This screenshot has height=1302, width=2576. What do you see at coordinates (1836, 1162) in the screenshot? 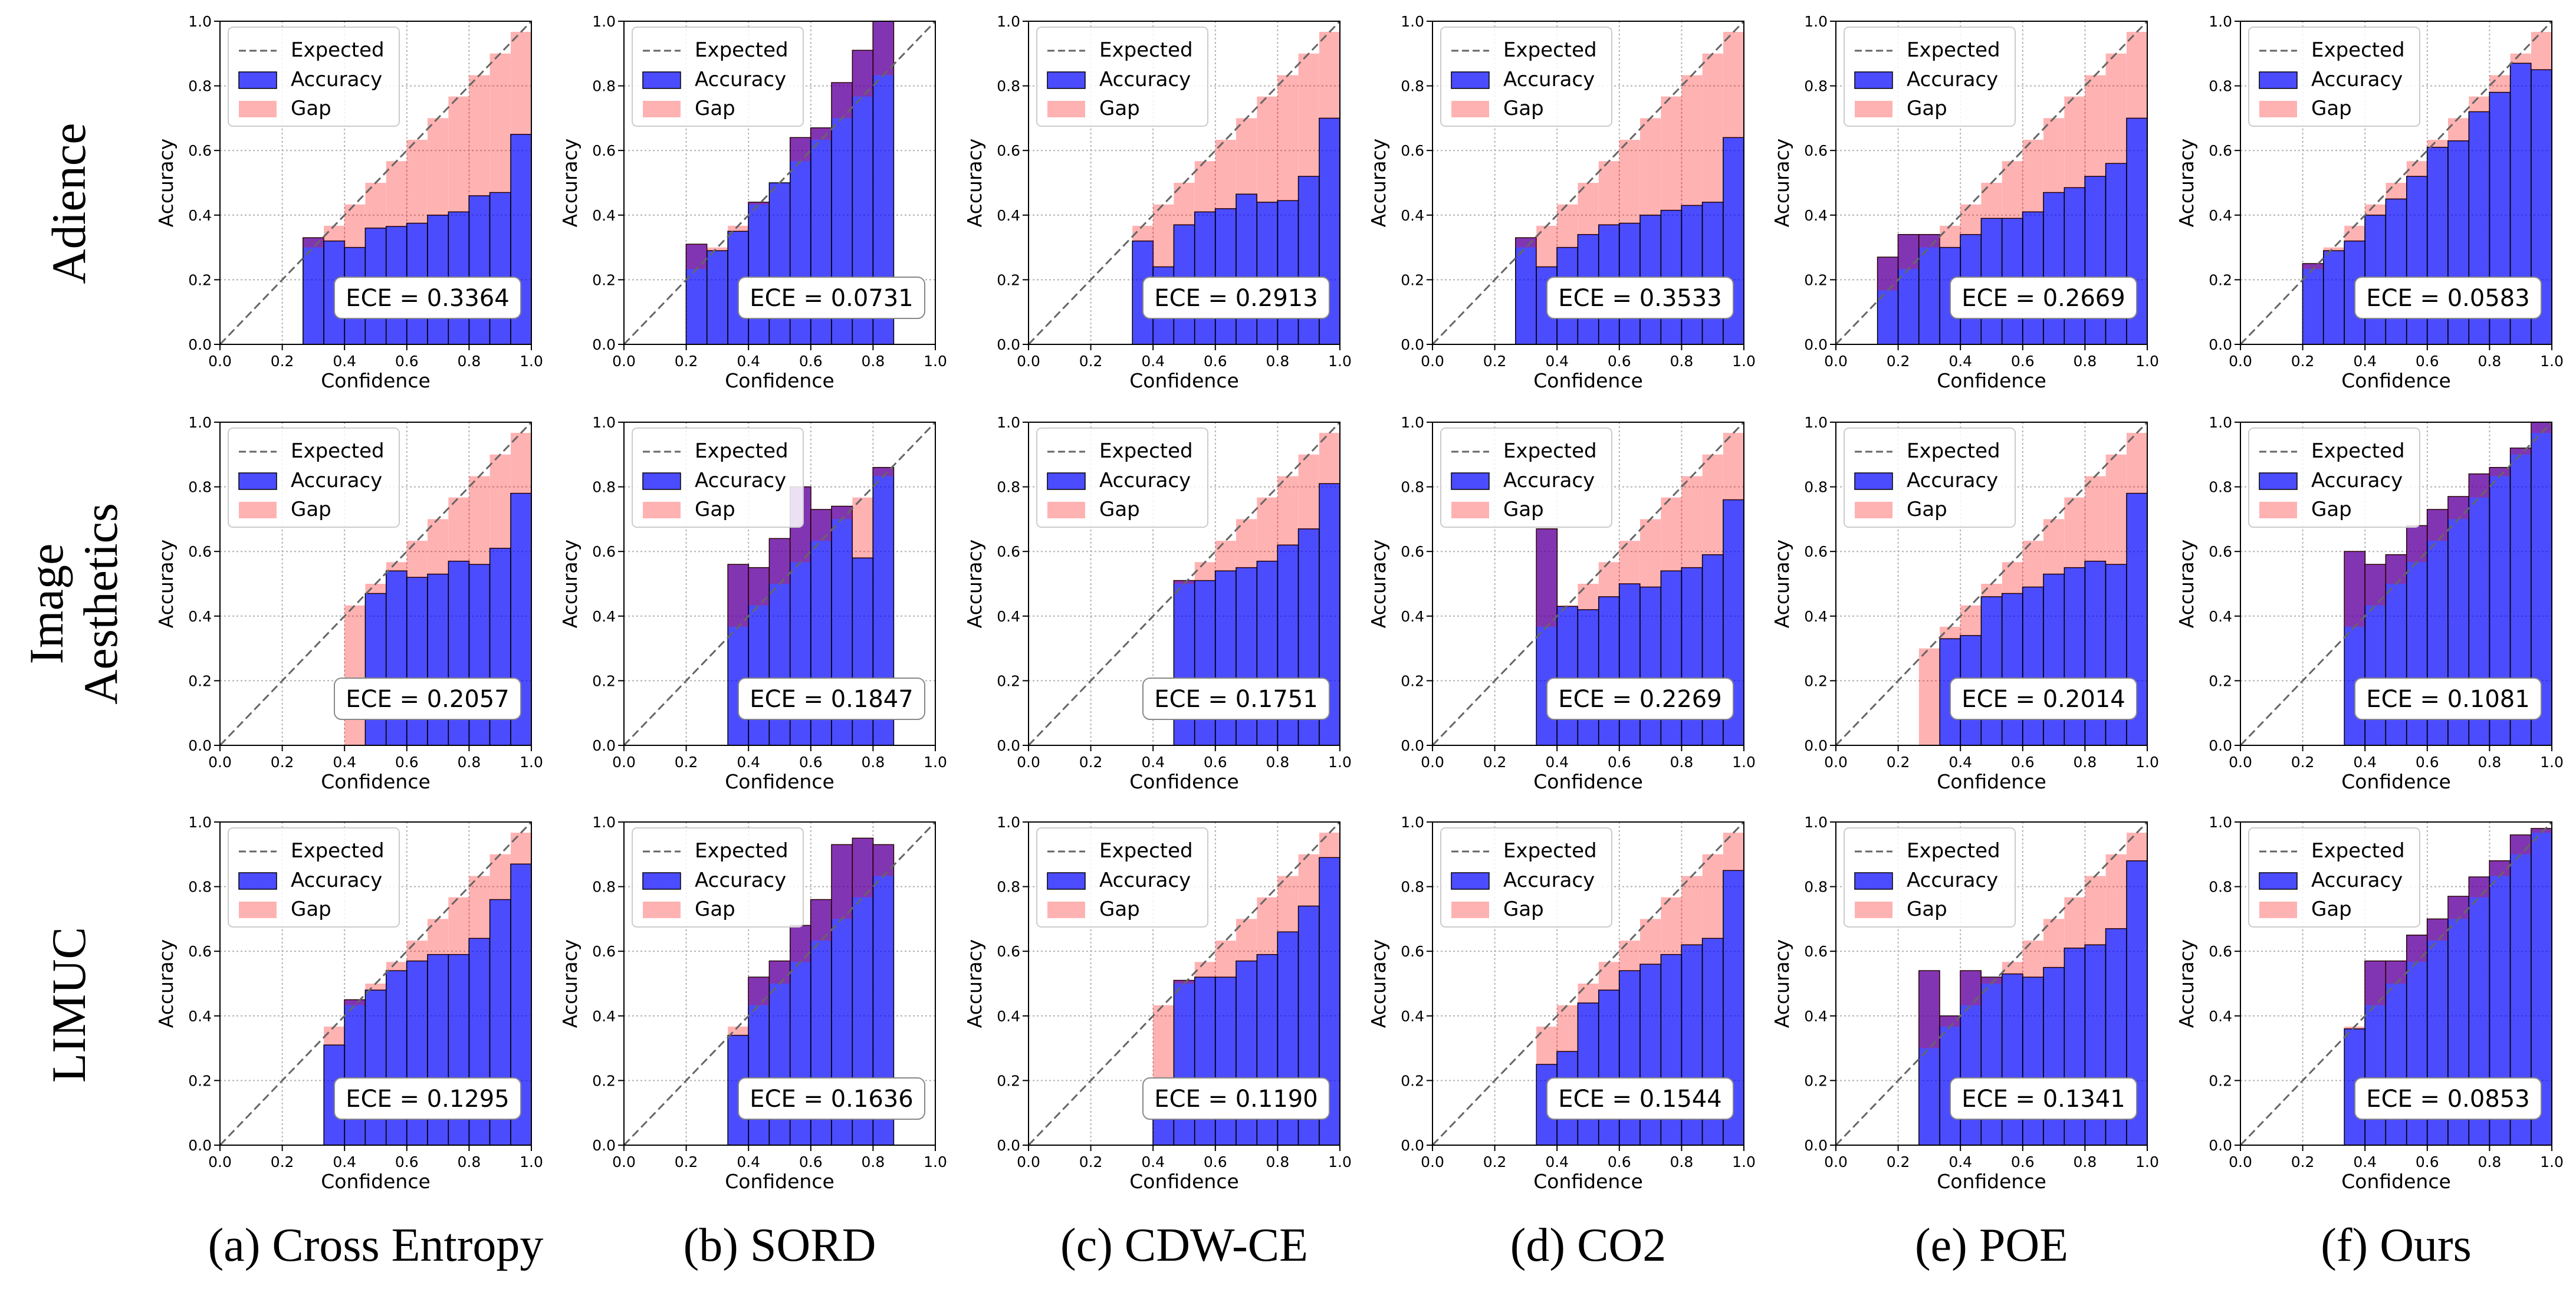
I see `x-tick-label: 0.0` at bounding box center [1836, 1162].